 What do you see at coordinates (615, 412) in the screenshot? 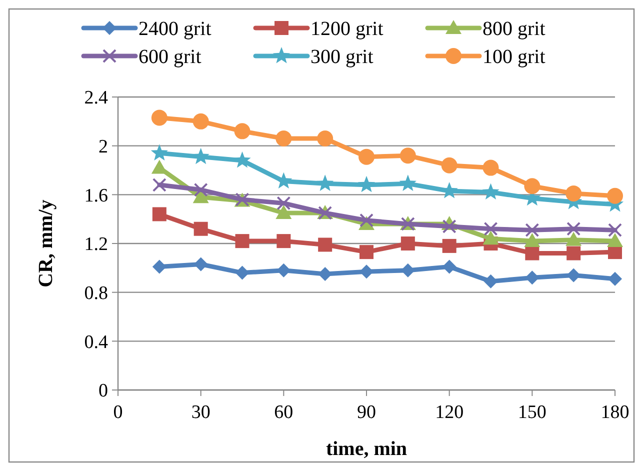
I see `x-tick-label: 180` at bounding box center [615, 412].